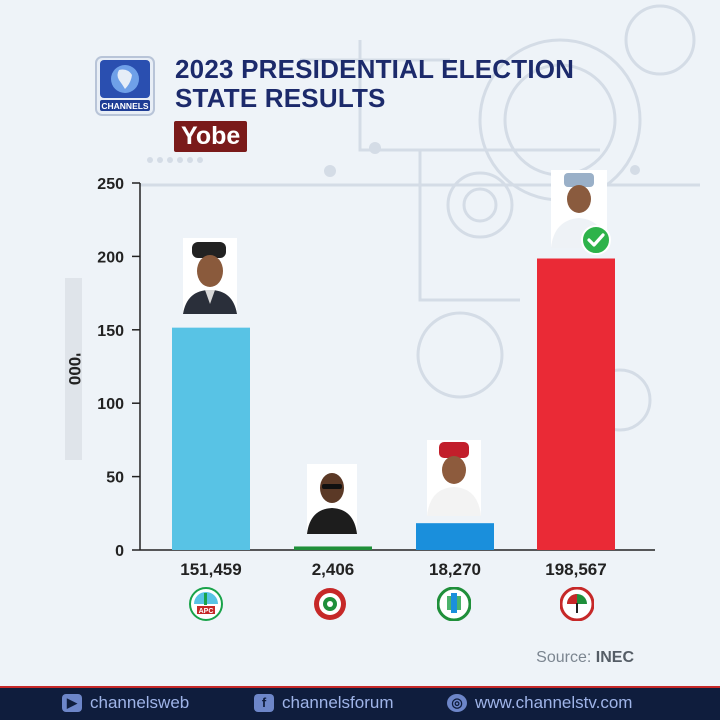 This screenshot has height=720, width=720. Describe the element at coordinates (575, 569) in the screenshot. I see `value-label-pdp: 198,567` at that location.